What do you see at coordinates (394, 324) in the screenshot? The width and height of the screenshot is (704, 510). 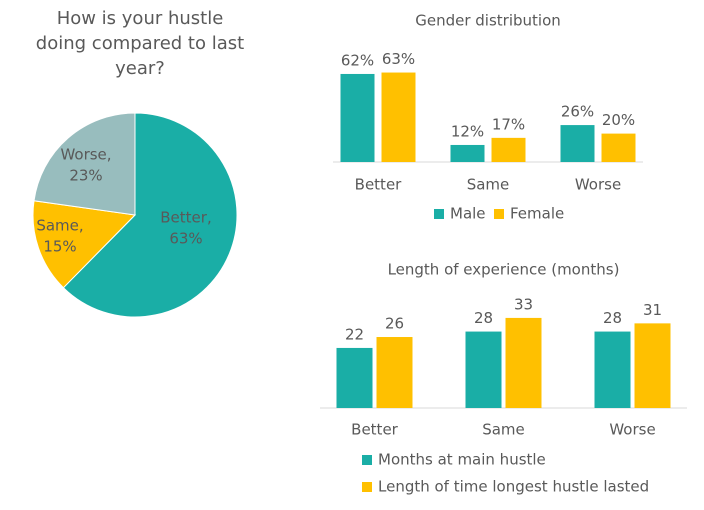 I see `data-label: 26` at bounding box center [394, 324].